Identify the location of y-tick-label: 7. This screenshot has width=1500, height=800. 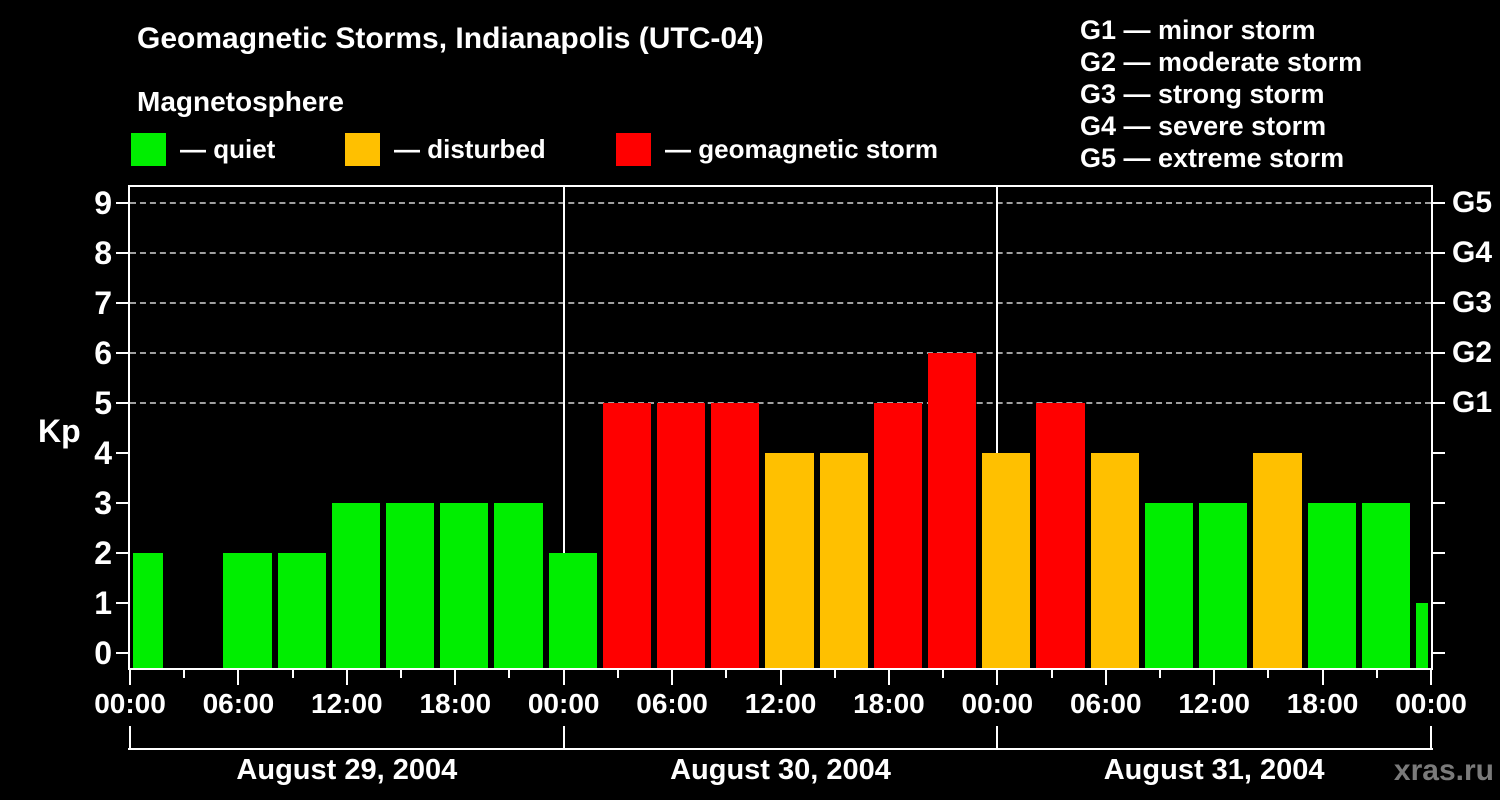
(103, 303).